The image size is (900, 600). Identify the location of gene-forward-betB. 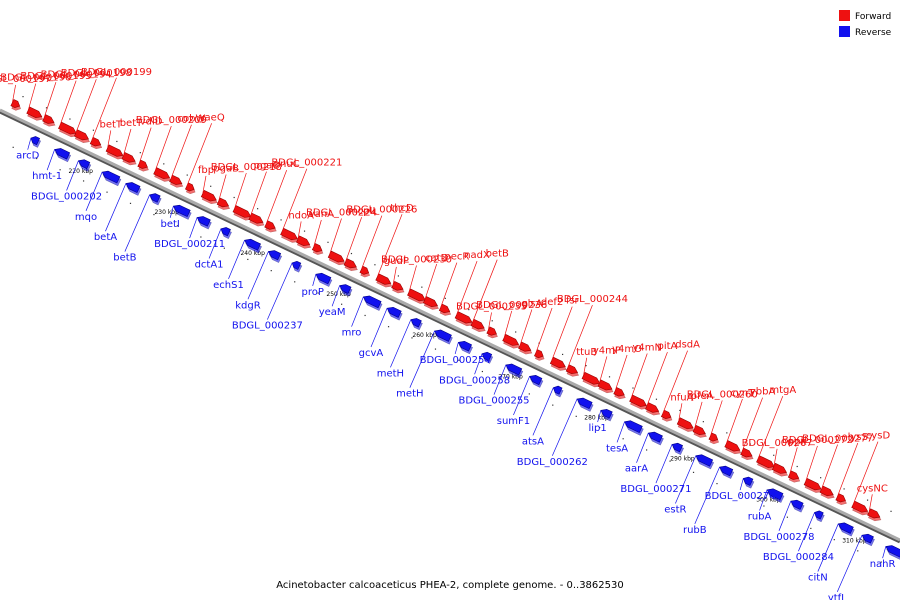
(478, 326).